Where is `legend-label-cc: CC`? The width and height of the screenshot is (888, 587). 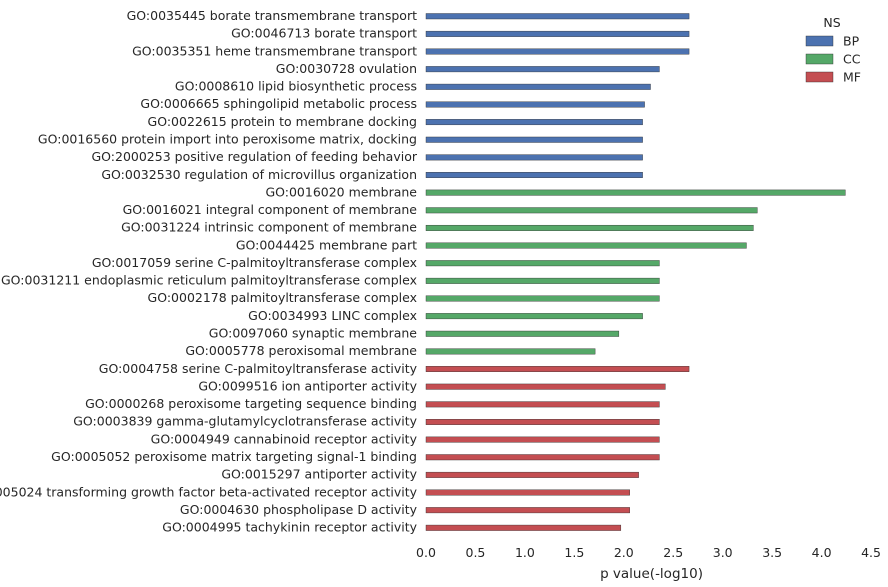
legend-label-cc: CC is located at coordinates (852, 59).